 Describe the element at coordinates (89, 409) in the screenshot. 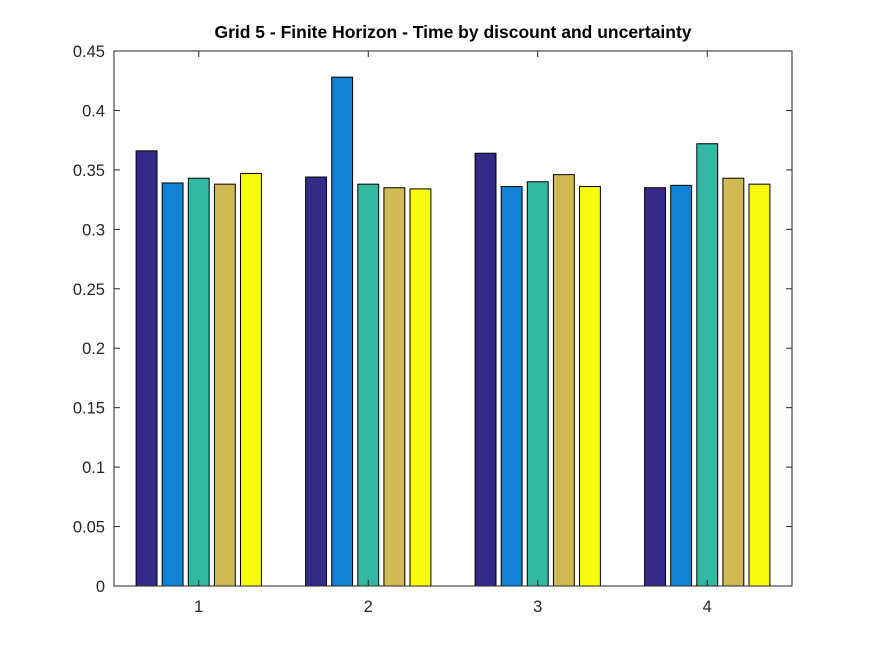

I see `y-tick-label: 0.15` at that location.